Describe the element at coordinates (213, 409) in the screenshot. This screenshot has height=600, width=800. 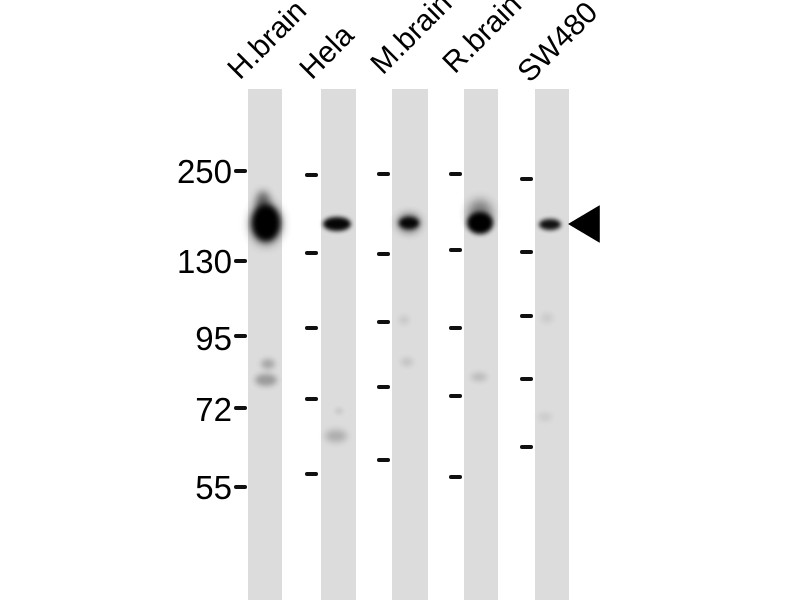
I see `mw-label-72: 72` at that location.